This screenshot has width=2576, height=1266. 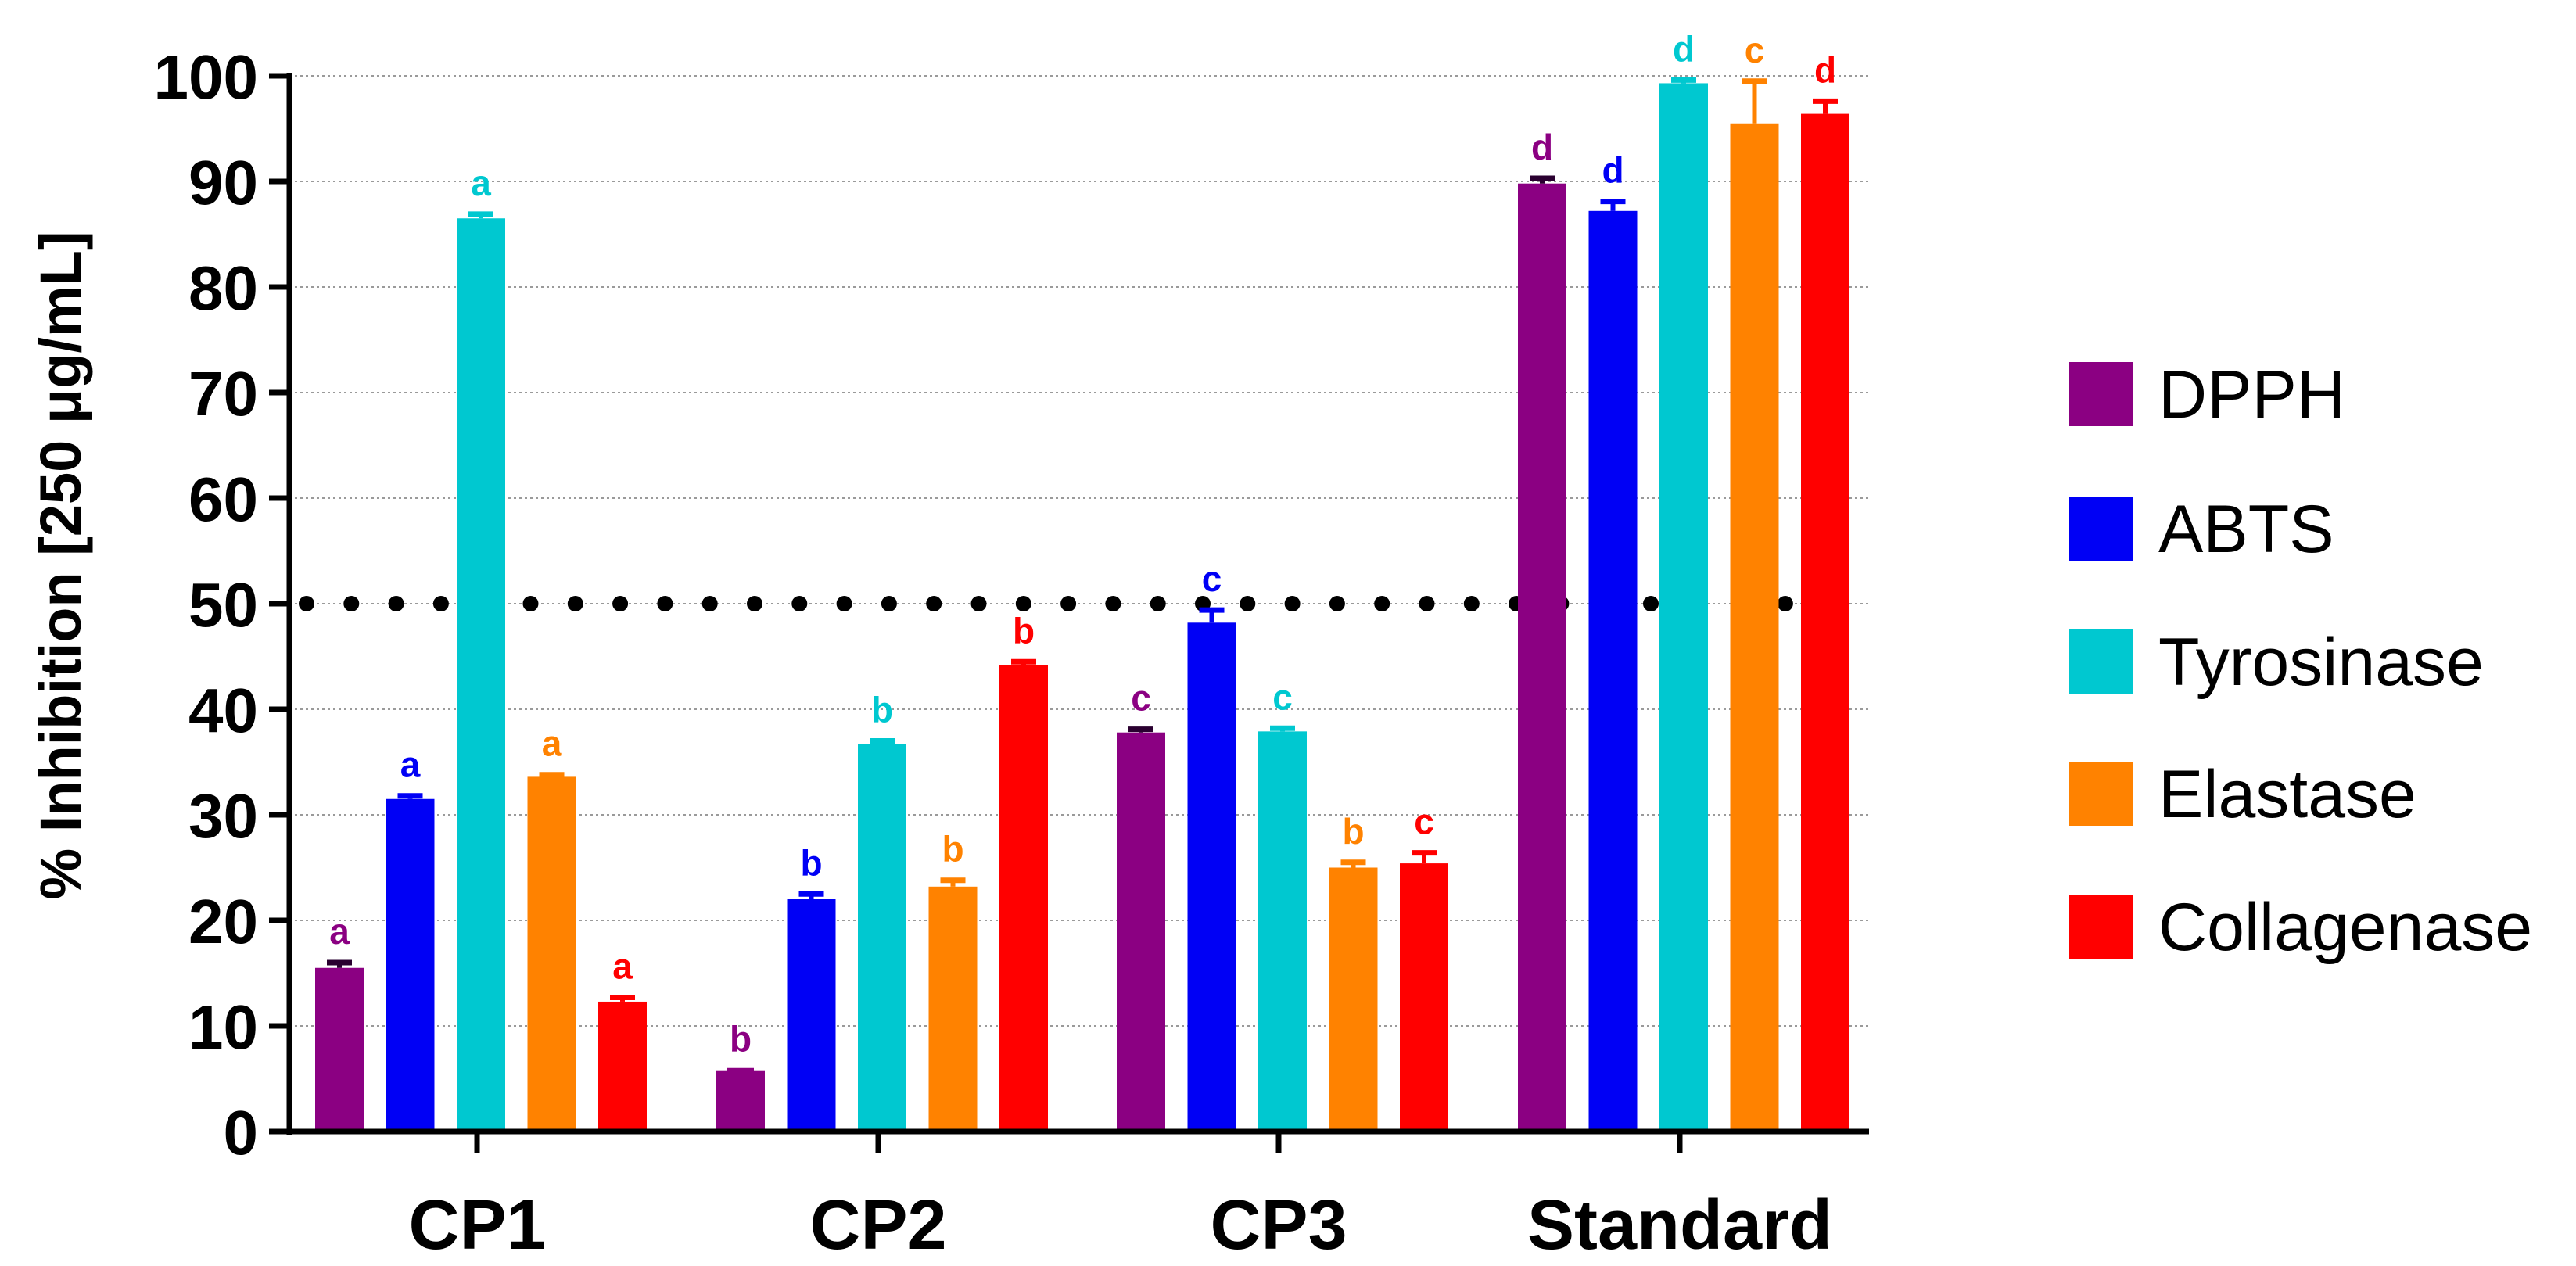 I want to click on y-tick-label: 60, so click(x=223, y=499).